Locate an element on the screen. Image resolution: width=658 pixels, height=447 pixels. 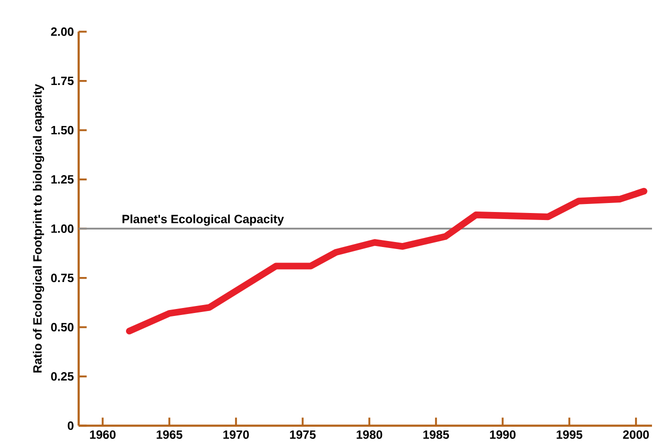
x-tick-label: 1965 is located at coordinates (169, 434).